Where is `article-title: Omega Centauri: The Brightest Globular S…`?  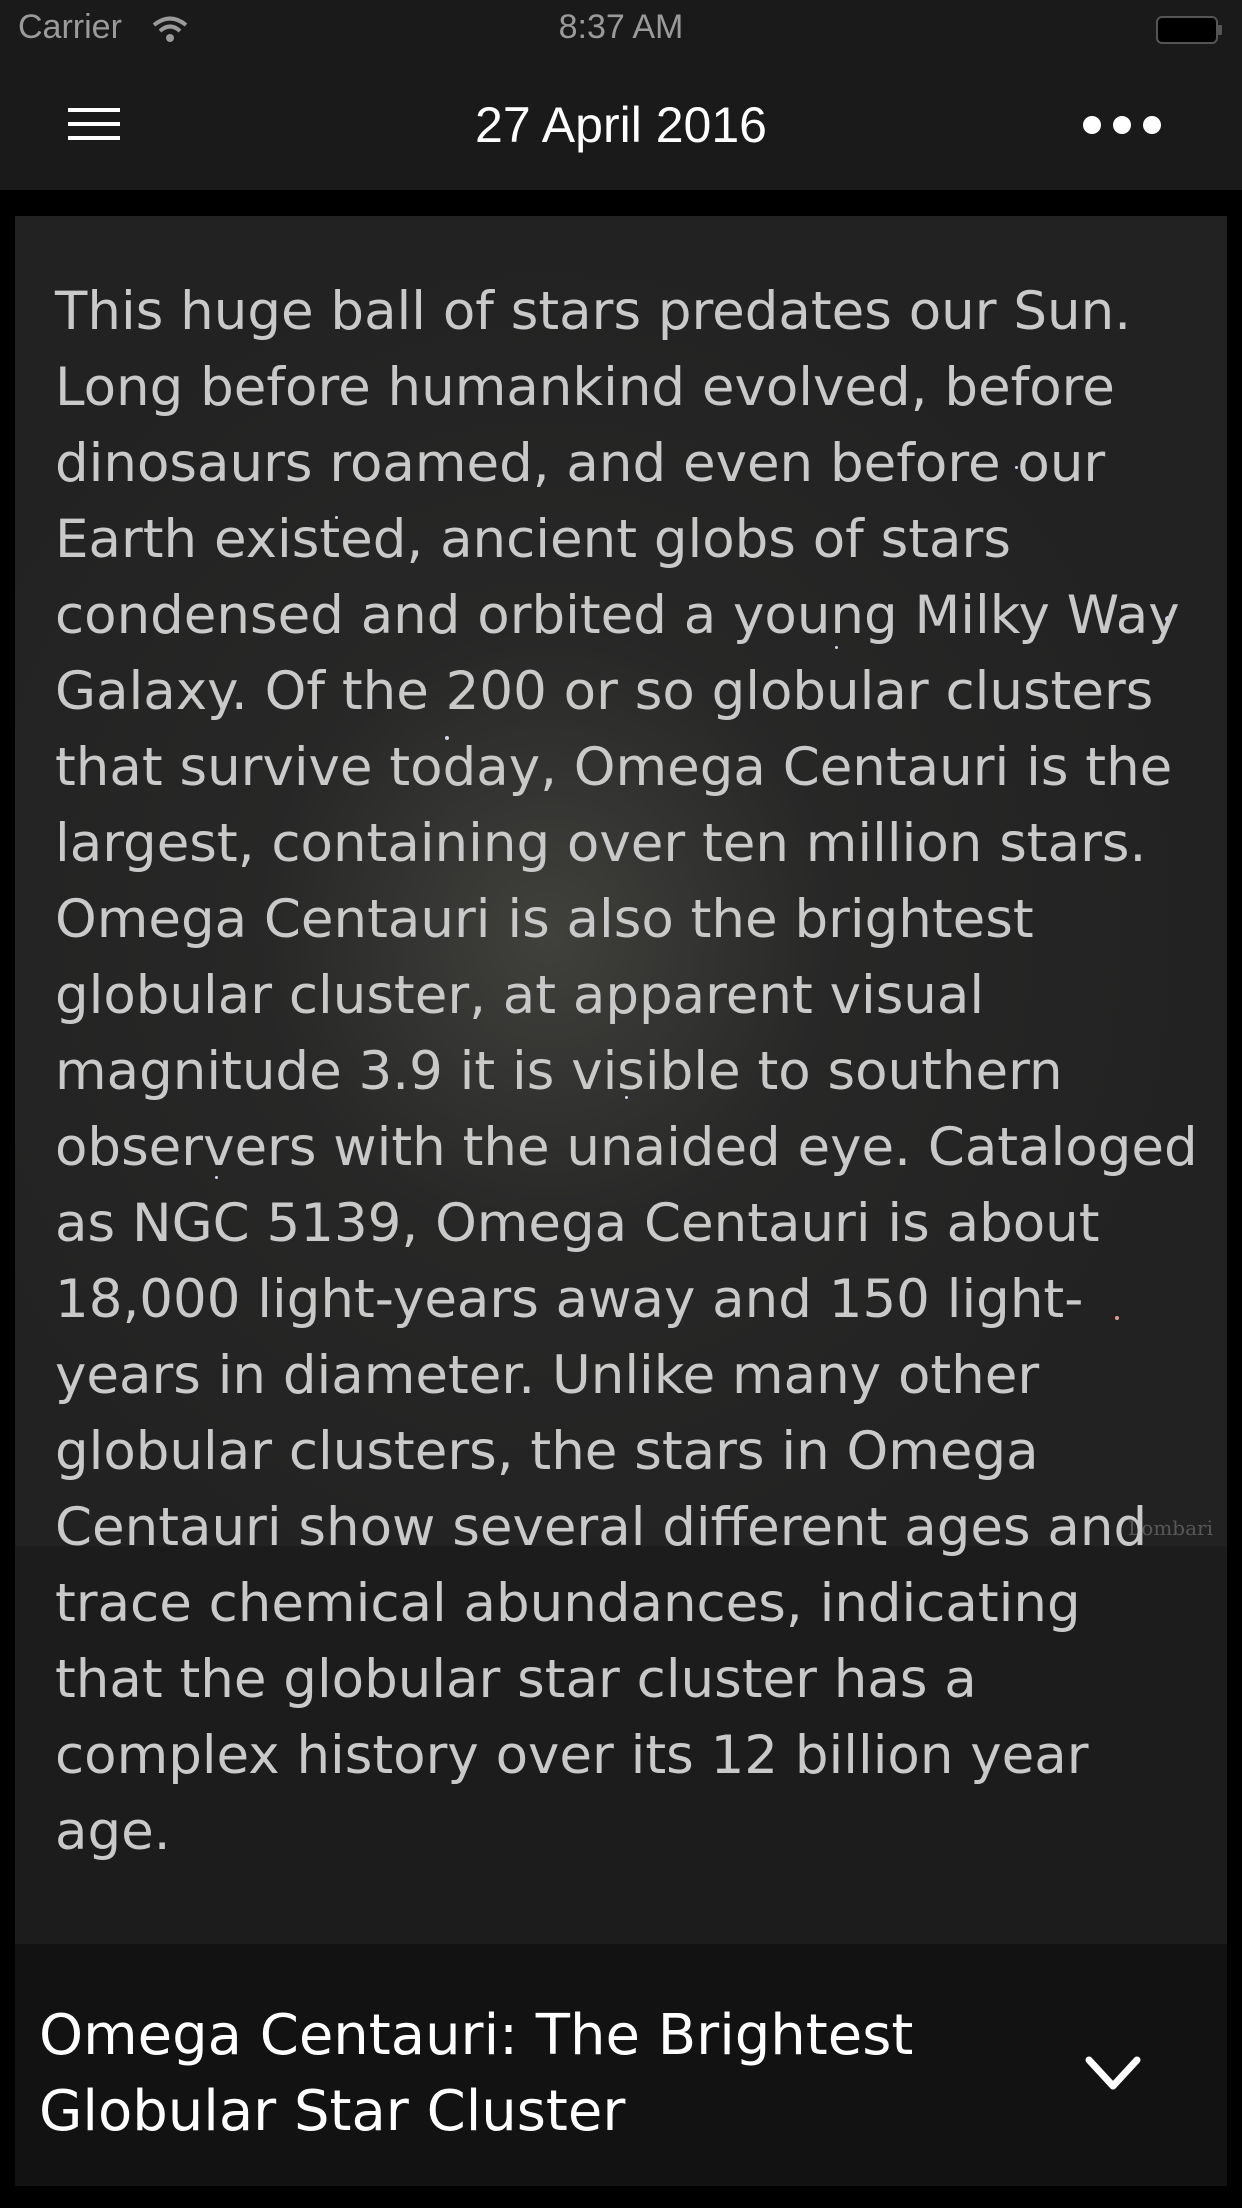
article-title: Omega Centauri: The Brightest Globular S… is located at coordinates (476, 2073).